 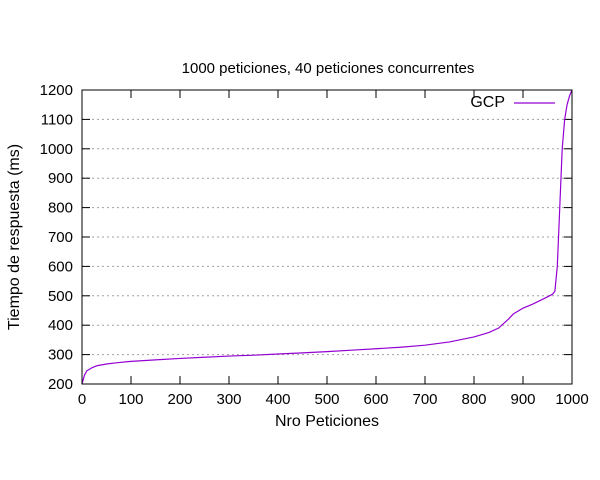 What do you see at coordinates (60, 237) in the screenshot?
I see `y-tick-label: 700` at bounding box center [60, 237].